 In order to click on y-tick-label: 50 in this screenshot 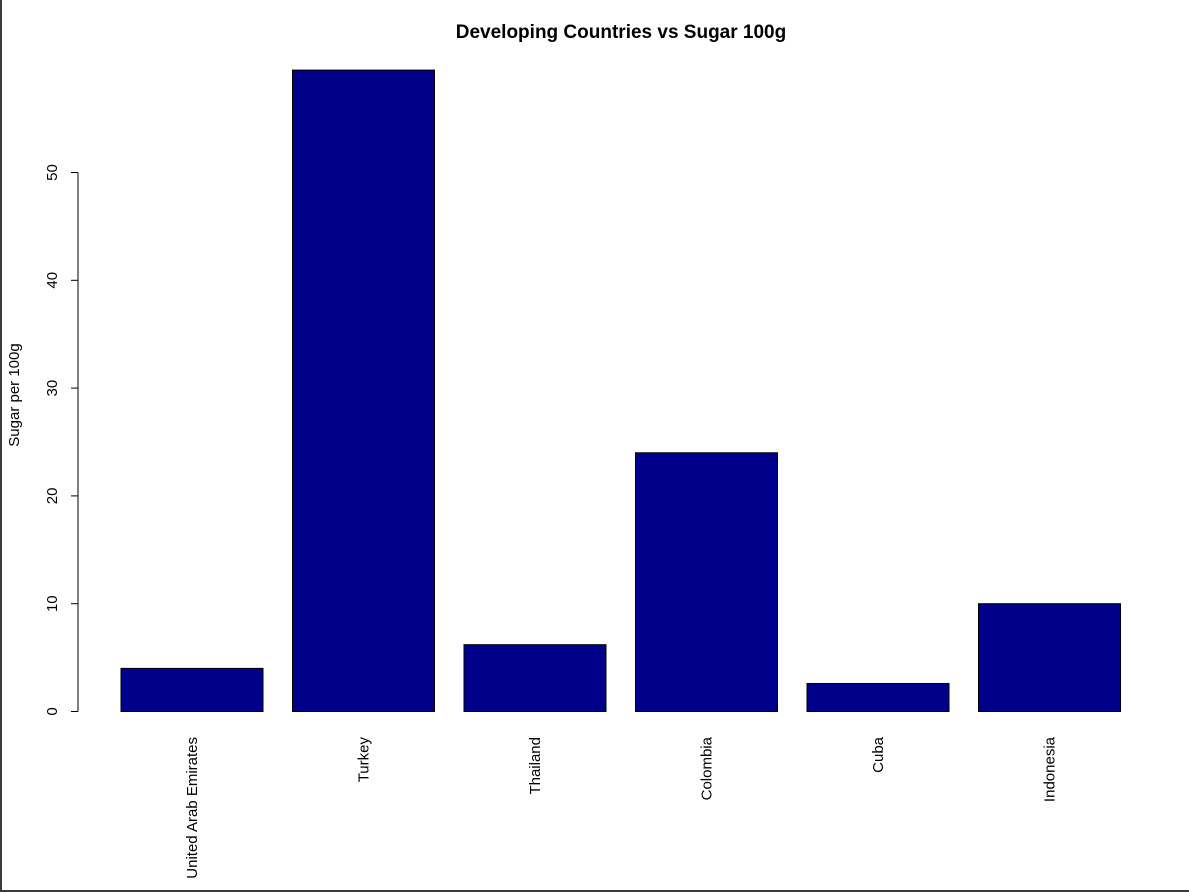, I will do `click(52, 172)`.